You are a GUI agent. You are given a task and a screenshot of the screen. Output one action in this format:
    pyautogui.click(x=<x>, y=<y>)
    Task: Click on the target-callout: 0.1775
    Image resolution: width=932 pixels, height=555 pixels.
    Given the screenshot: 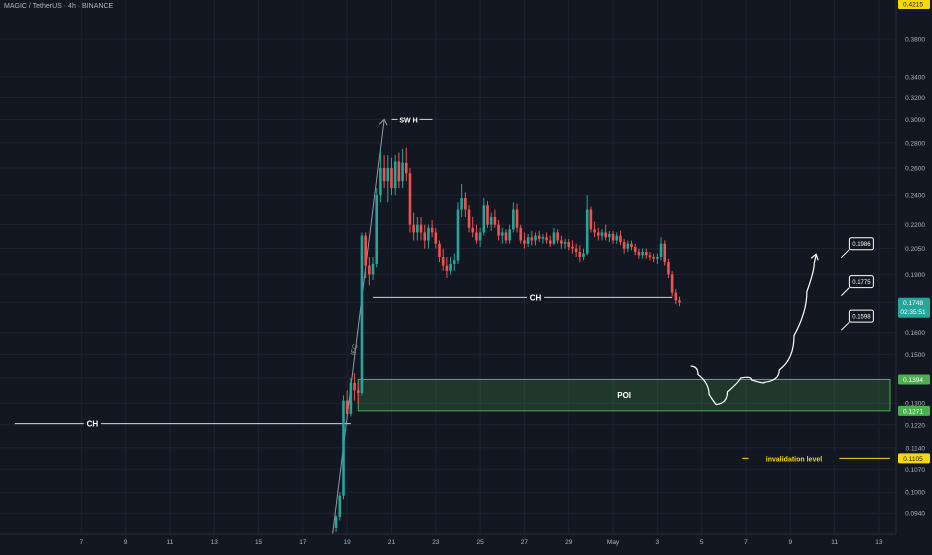 What is the action you would take?
    pyautogui.click(x=857, y=285)
    